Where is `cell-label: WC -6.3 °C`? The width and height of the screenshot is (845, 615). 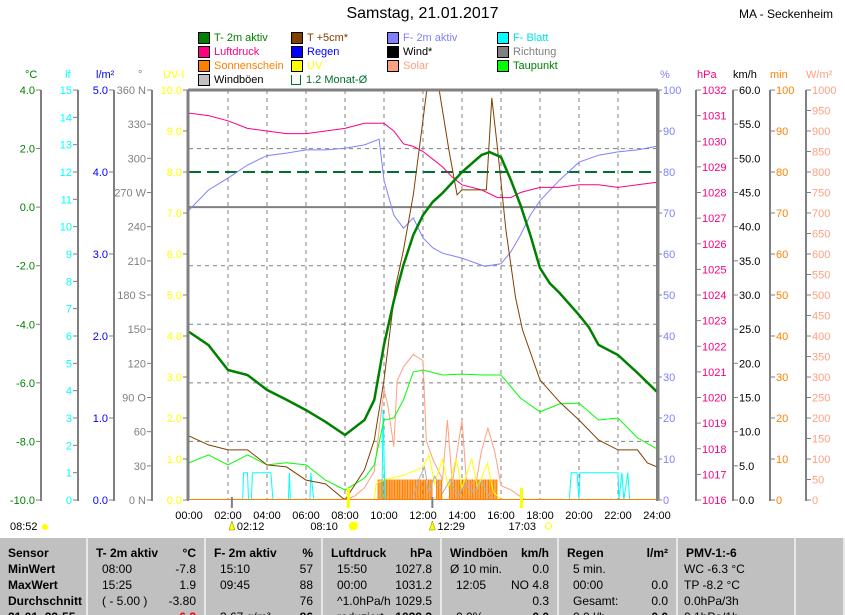 cell-label: WC -6.3 °C is located at coordinates (714, 569).